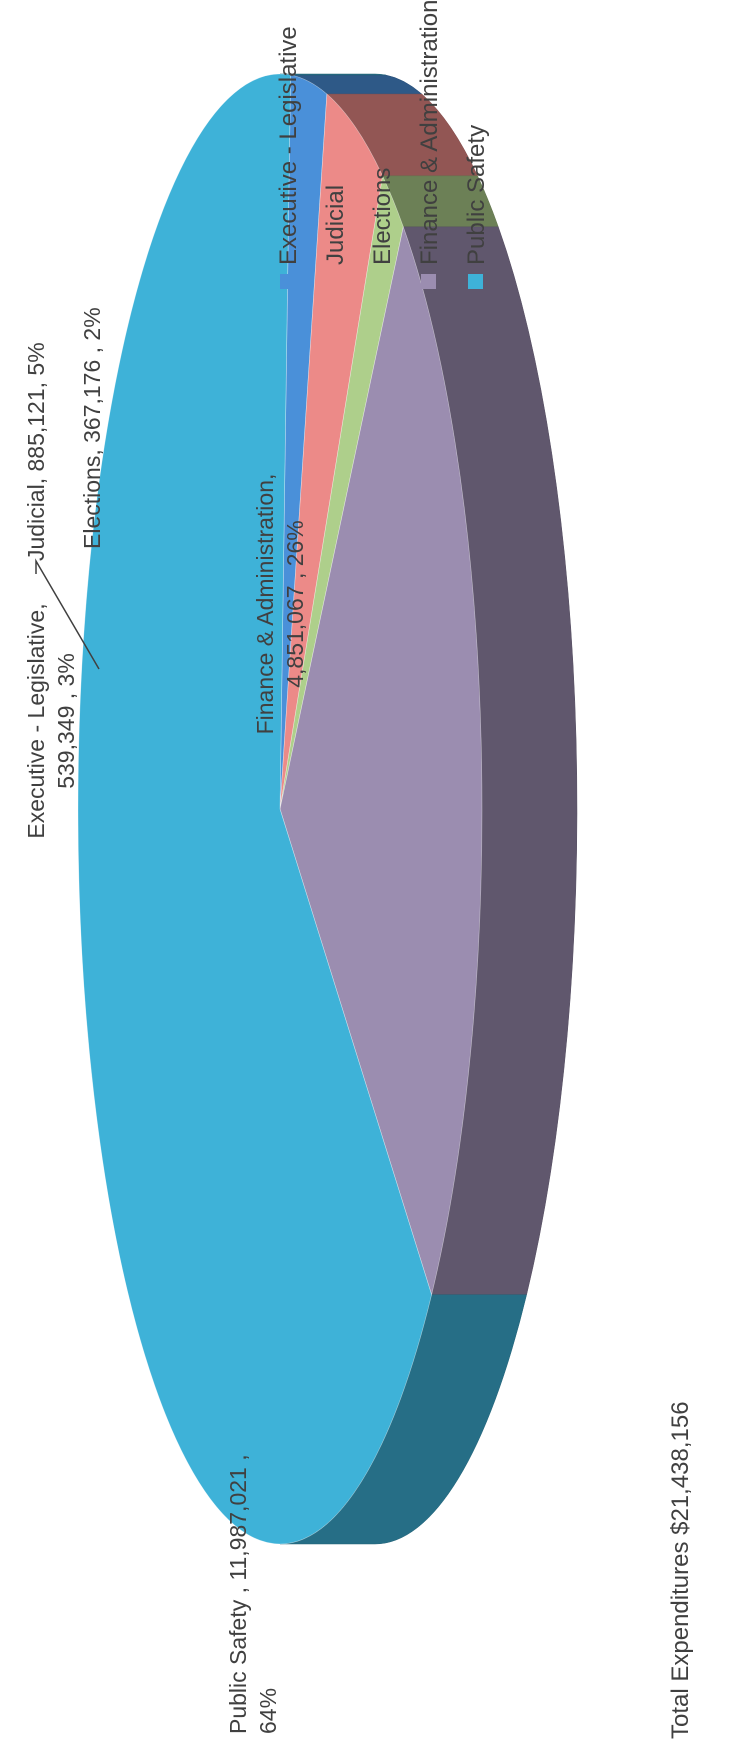 Image resolution: width=747 pixels, height=1739 pixels. I want to click on data-label-line: Finance & Administration,, so click(265, 604).